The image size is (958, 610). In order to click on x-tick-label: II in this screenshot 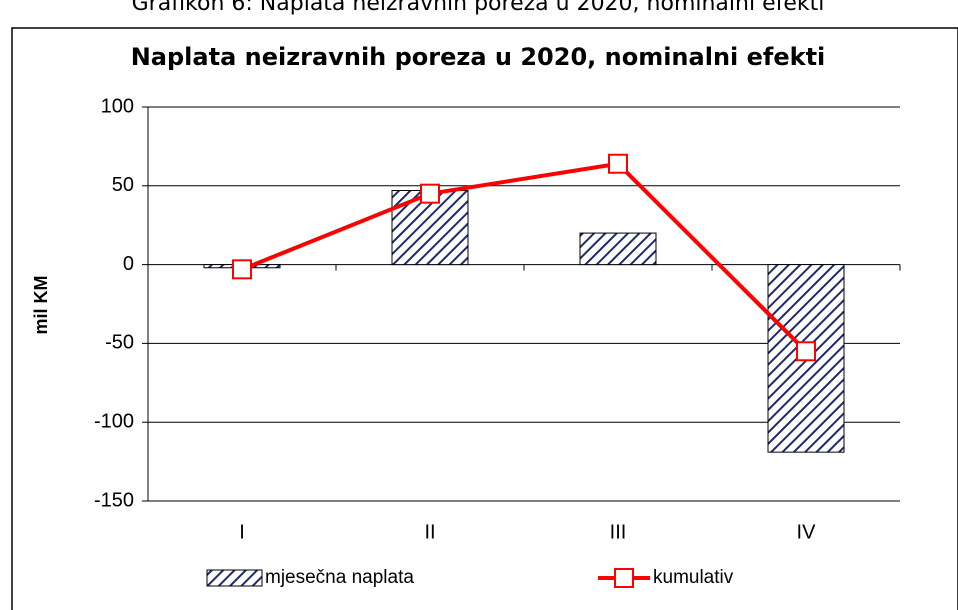, I will do `click(429, 532)`.